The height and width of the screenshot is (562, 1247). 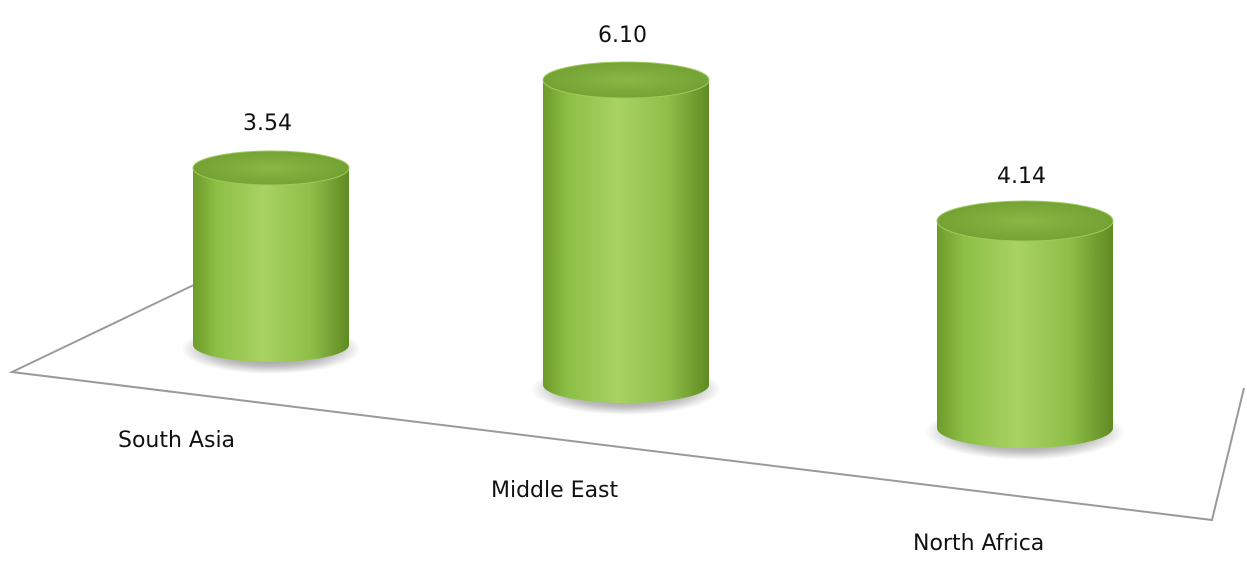 I want to click on bar-middle-east, so click(x=626, y=238).